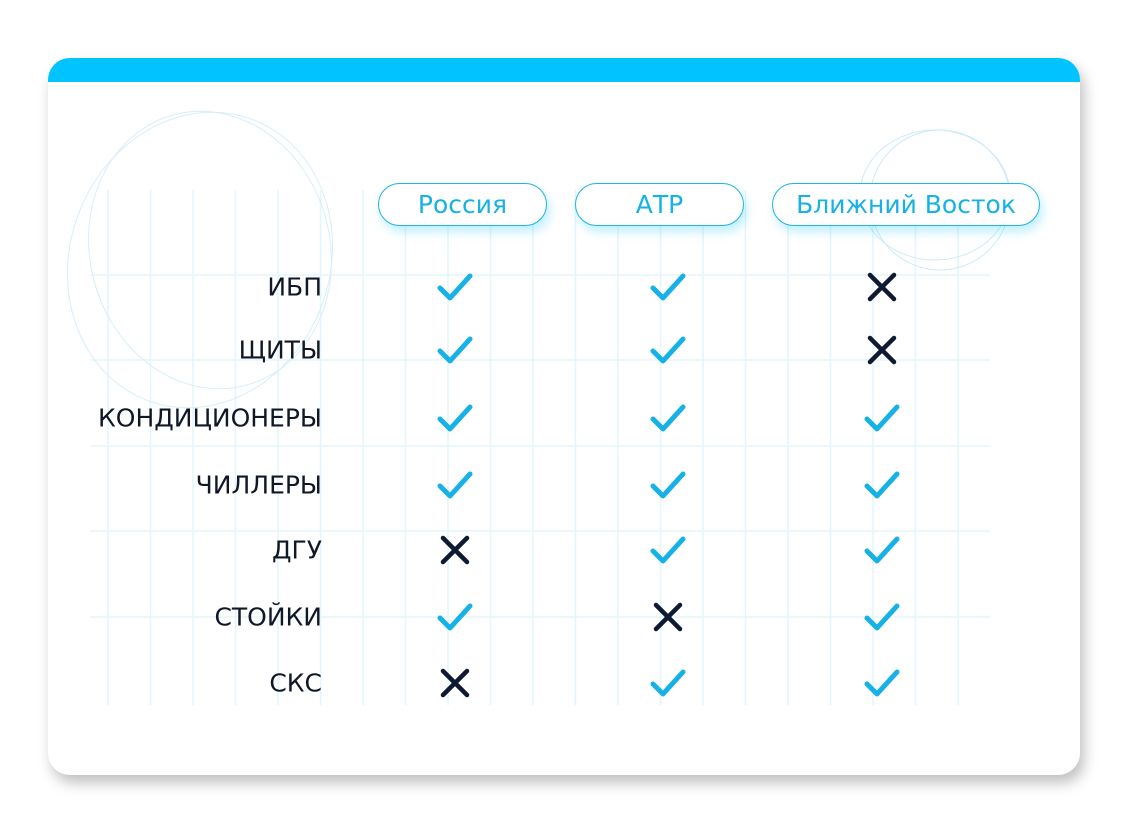  What do you see at coordinates (296, 550) in the screenshot?
I see `row-label: ДГУ` at bounding box center [296, 550].